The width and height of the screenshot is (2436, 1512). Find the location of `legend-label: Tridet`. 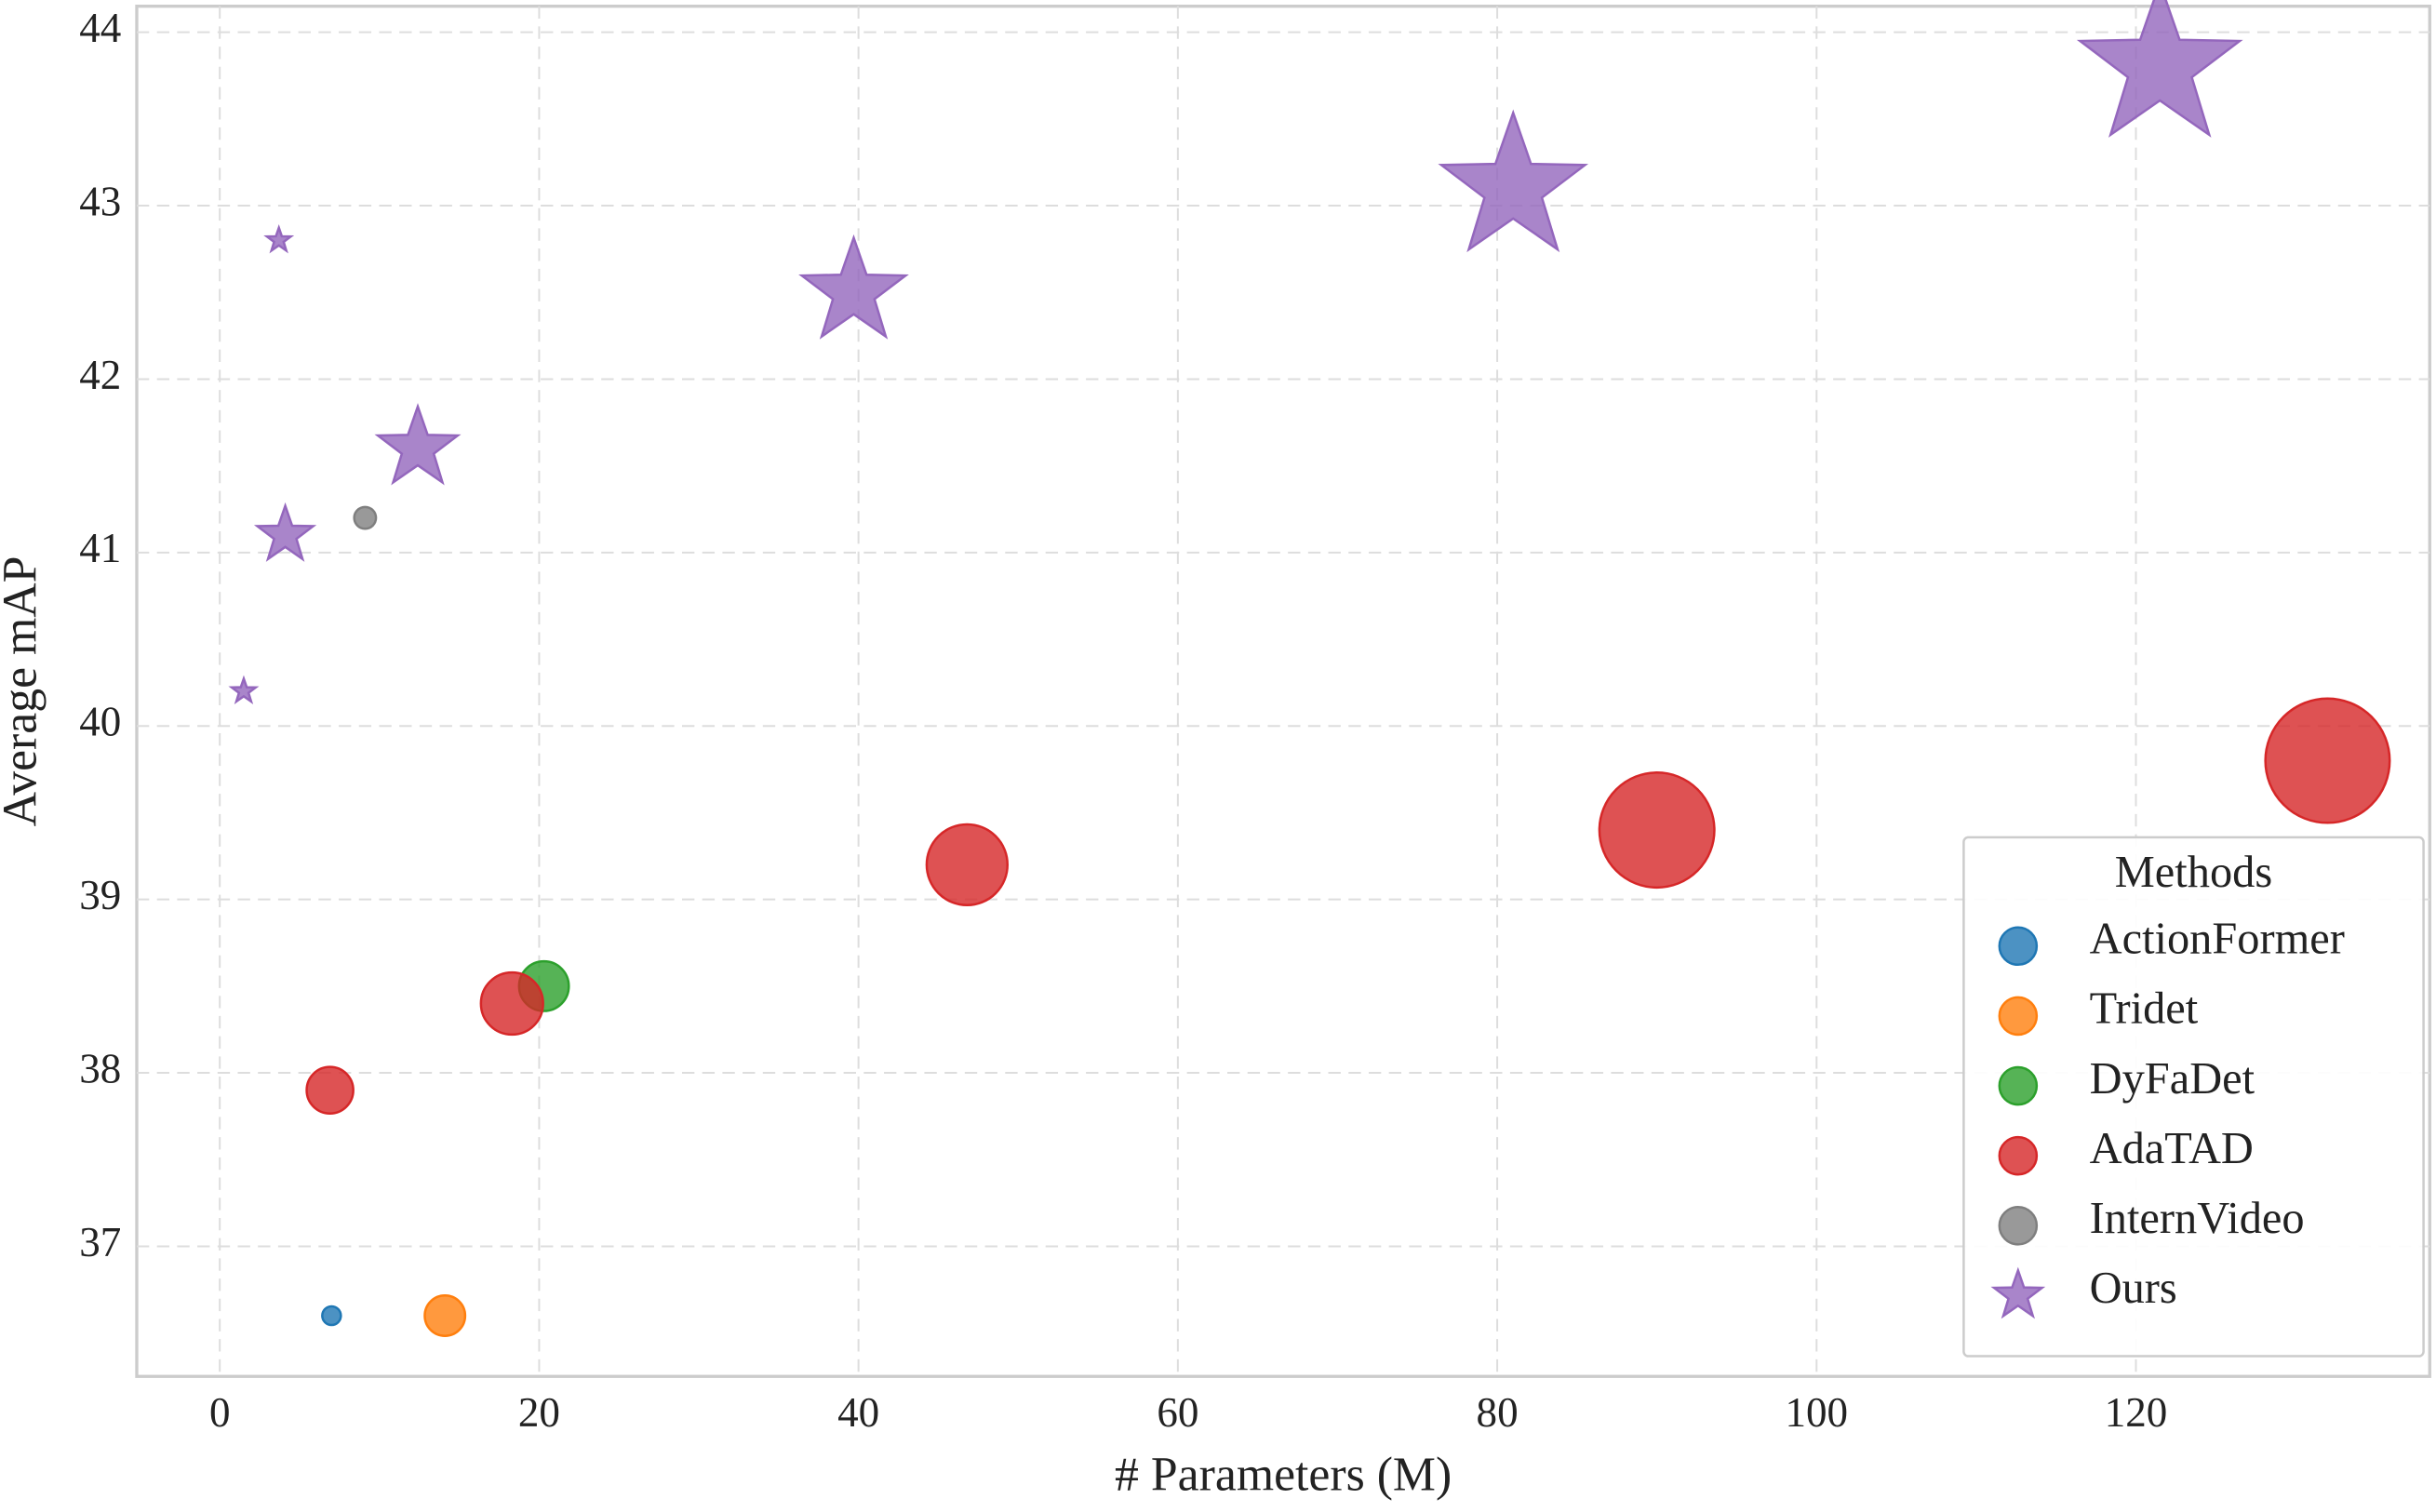

legend-label: Tridet is located at coordinates (2144, 1009).